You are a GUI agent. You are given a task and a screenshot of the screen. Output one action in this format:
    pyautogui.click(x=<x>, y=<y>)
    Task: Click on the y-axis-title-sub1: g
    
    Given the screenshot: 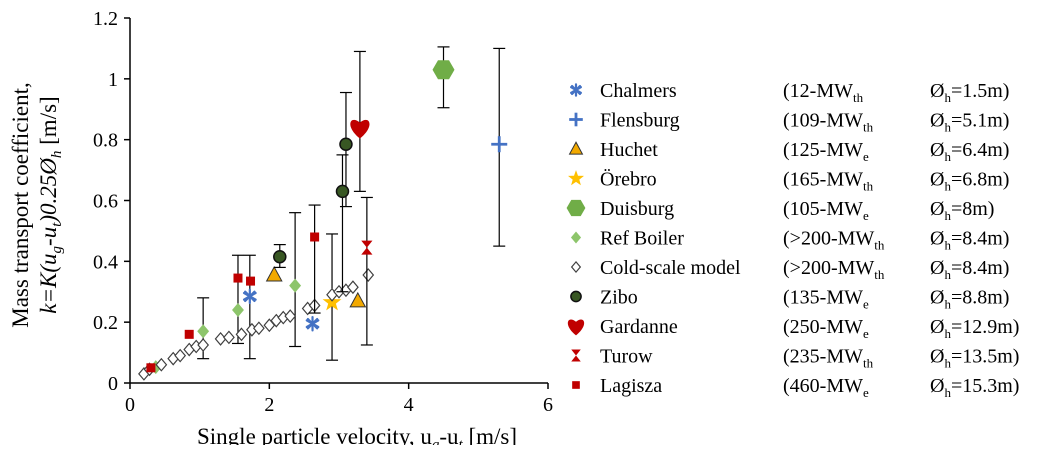 What is the action you would take?
    pyautogui.click(x=57, y=249)
    